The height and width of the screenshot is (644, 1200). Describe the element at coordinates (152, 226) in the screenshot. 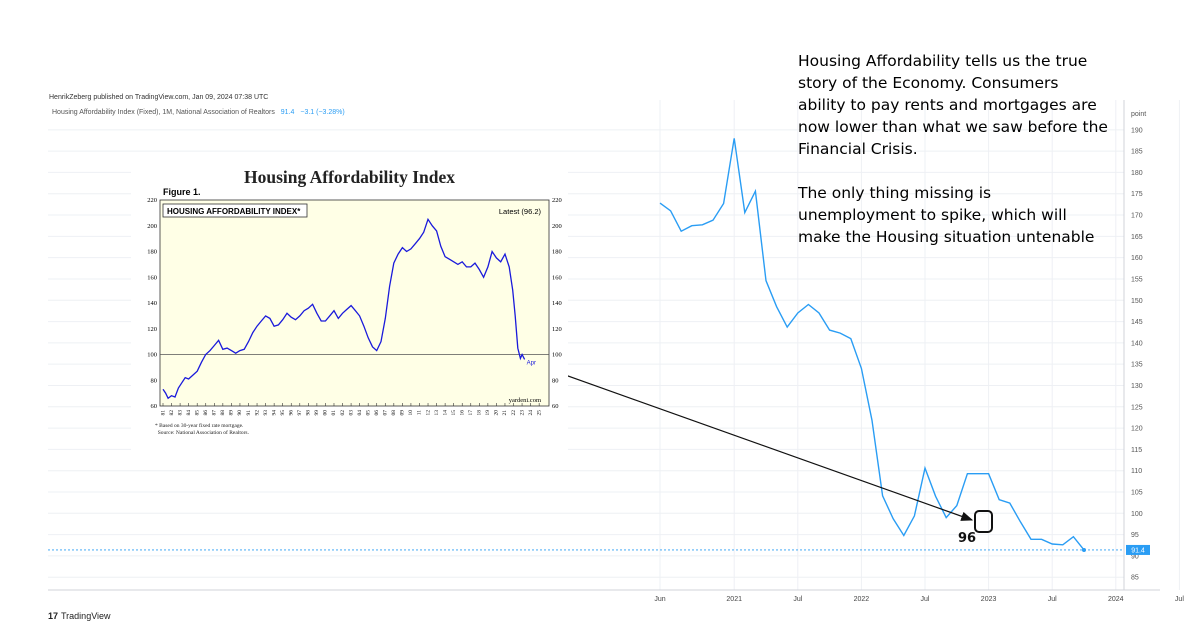

I see `inset-y-tick-left: 200` at that location.